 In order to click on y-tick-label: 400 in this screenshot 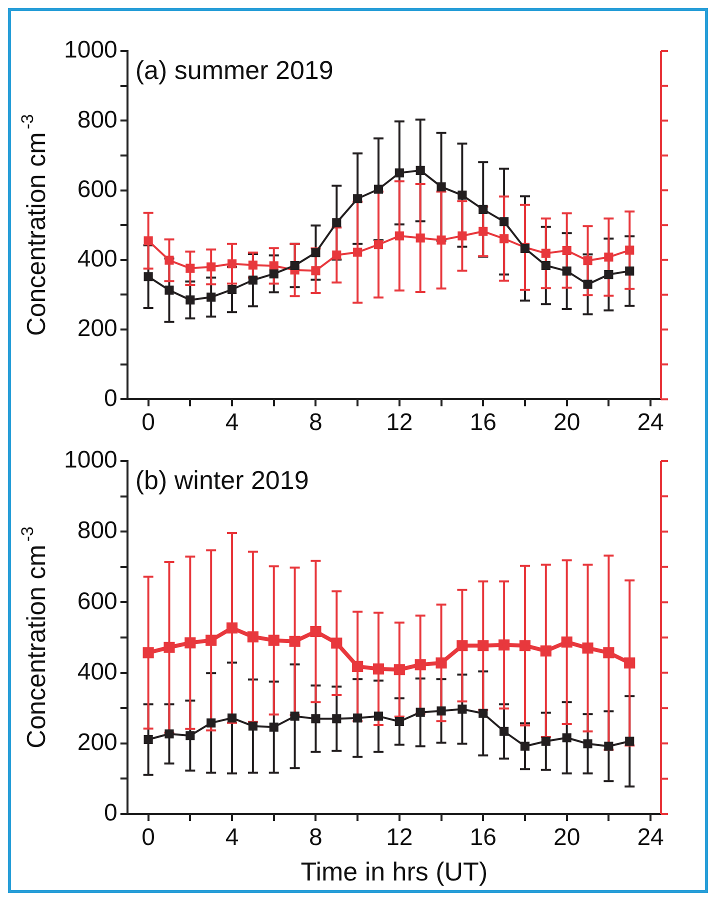, I will do `click(97, 672)`.